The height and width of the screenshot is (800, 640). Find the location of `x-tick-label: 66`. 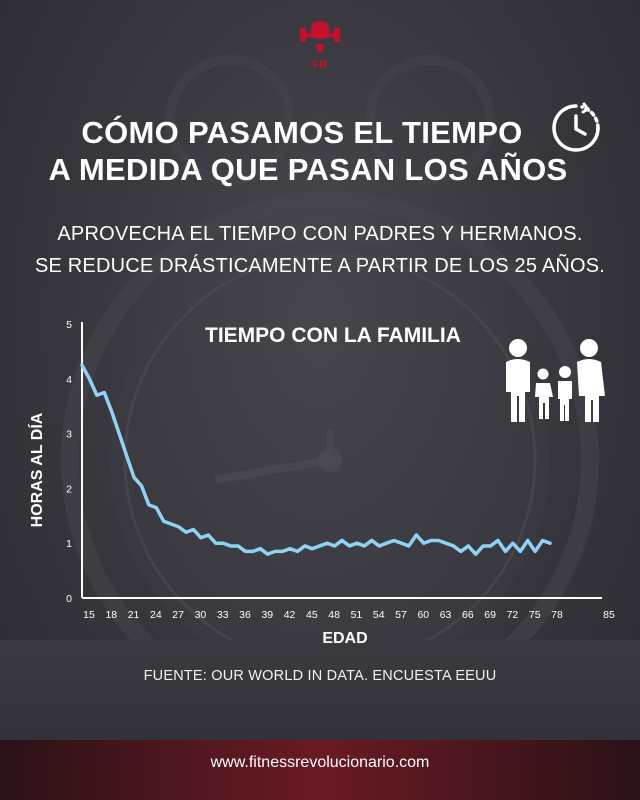

x-tick-label: 66 is located at coordinates (468, 615).